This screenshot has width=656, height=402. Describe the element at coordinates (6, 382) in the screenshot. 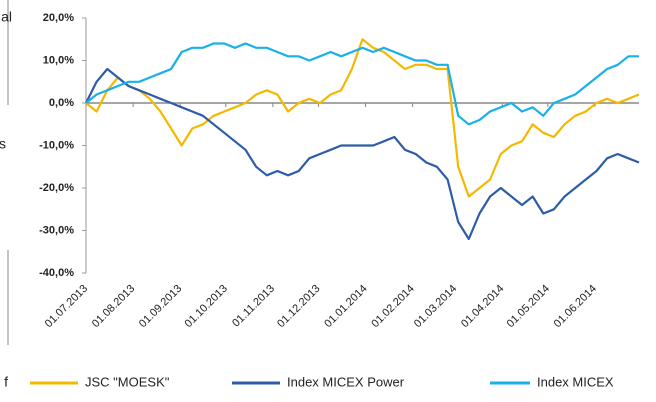

I see `edge-text: f` at that location.